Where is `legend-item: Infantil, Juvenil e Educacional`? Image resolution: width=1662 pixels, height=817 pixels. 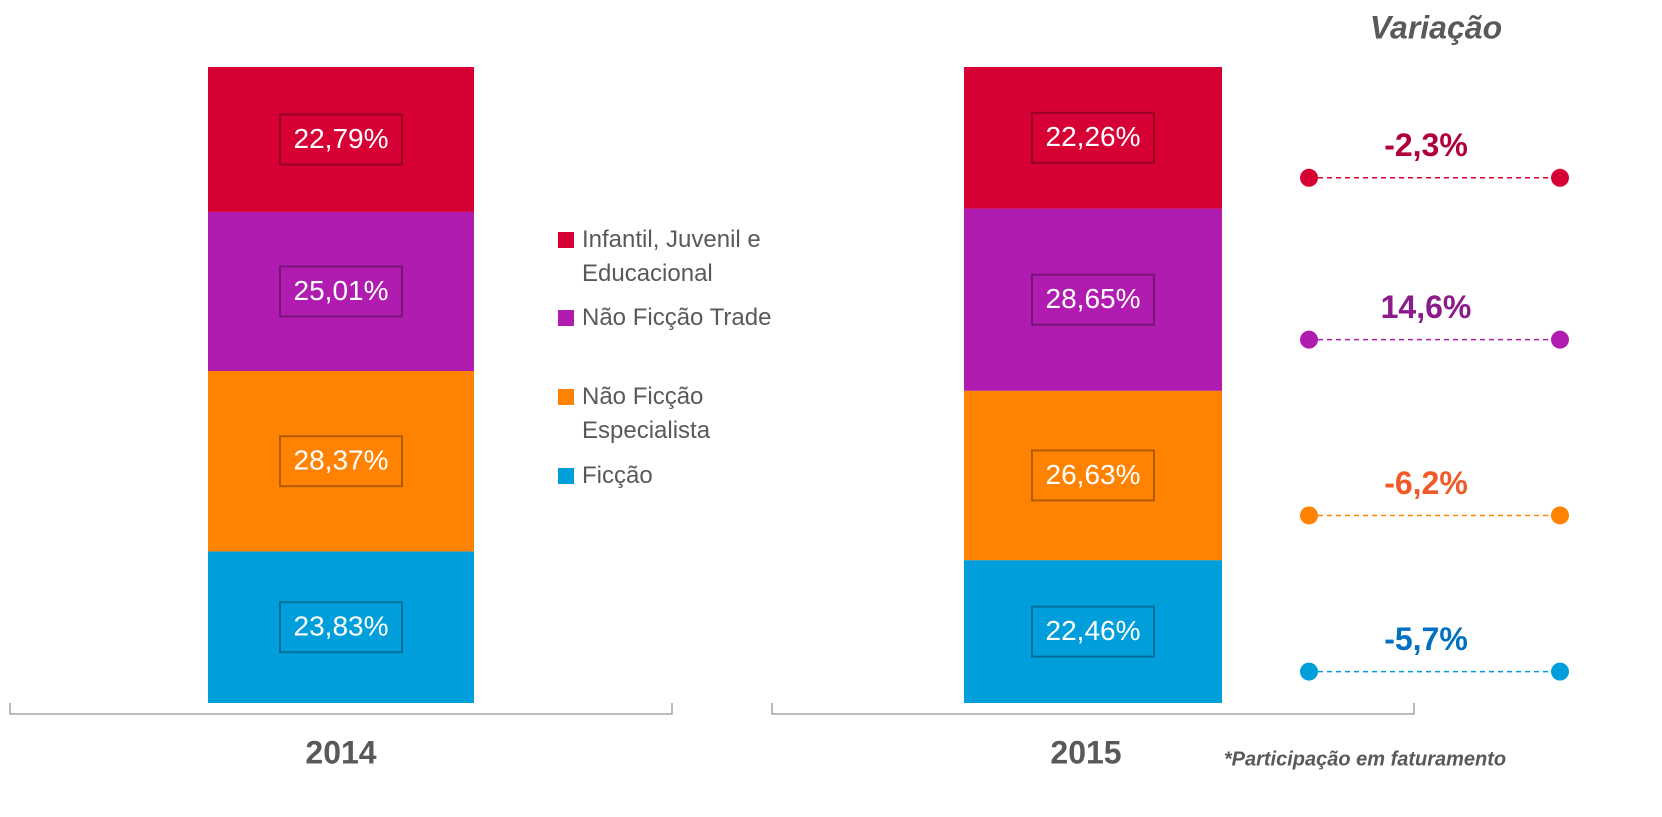
legend-item: Infantil, Juvenil e Educacional is located at coordinates (683, 257).